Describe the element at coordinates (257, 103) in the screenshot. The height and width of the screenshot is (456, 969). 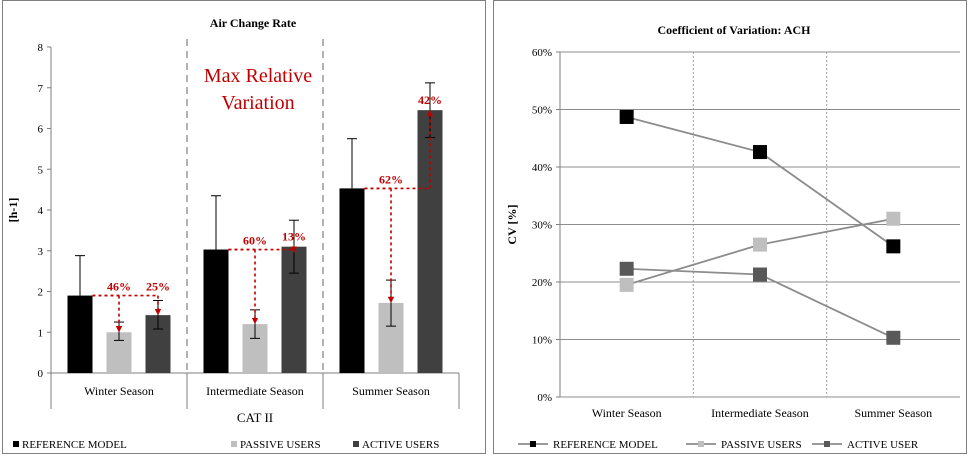
I see `annotation-title: Variation` at that location.